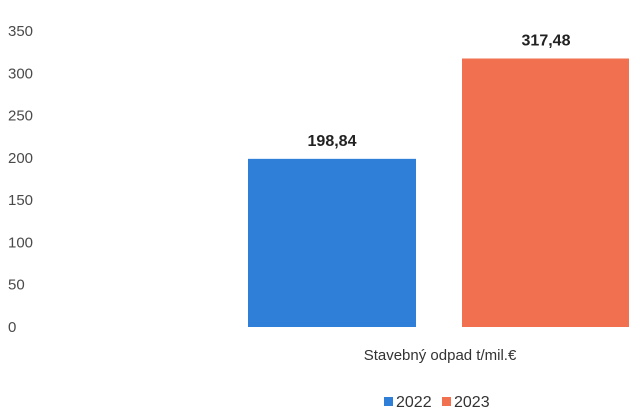 The height and width of the screenshot is (419, 629). I want to click on y-tick-label-0: 0, so click(12, 327).